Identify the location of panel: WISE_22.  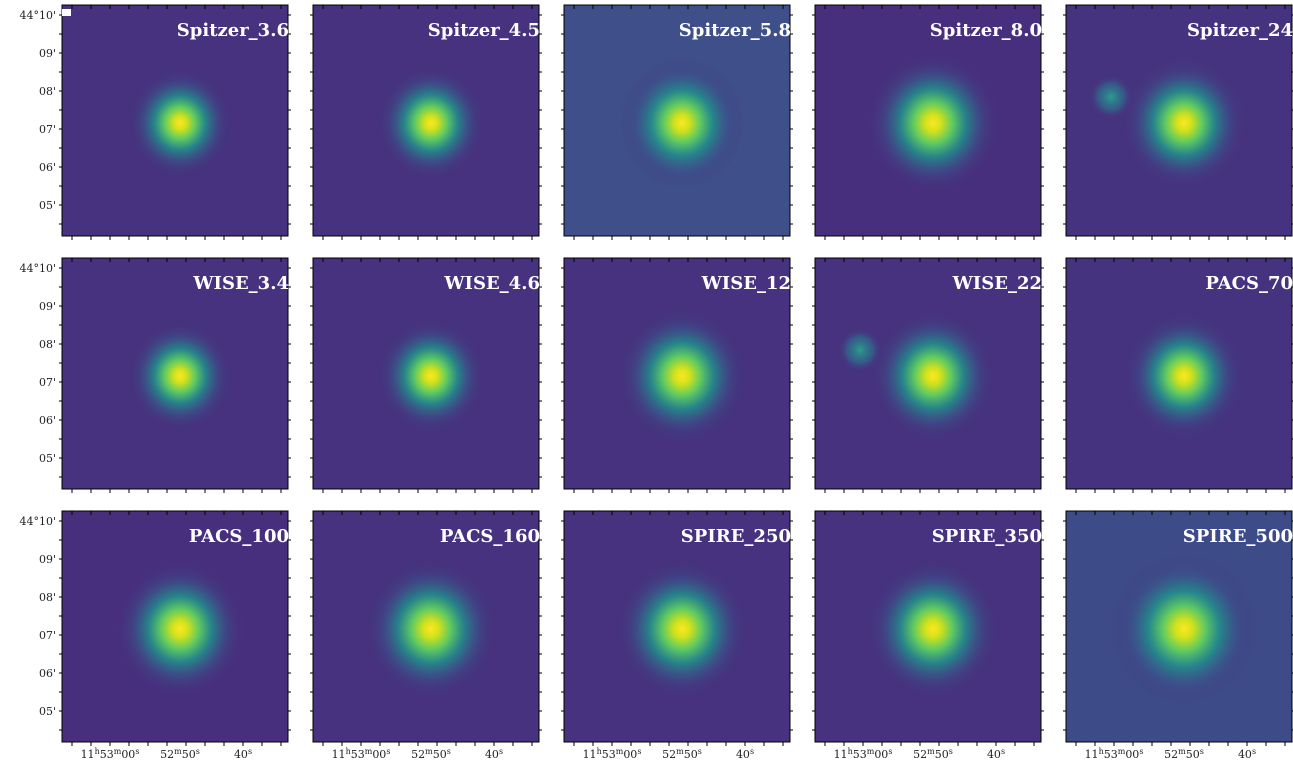
(928, 375).